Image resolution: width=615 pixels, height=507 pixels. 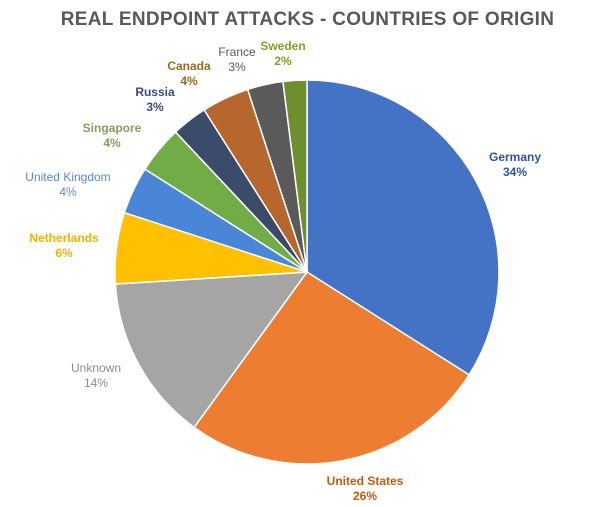 I want to click on slice-label-united-states: United States 26%, so click(x=365, y=488).